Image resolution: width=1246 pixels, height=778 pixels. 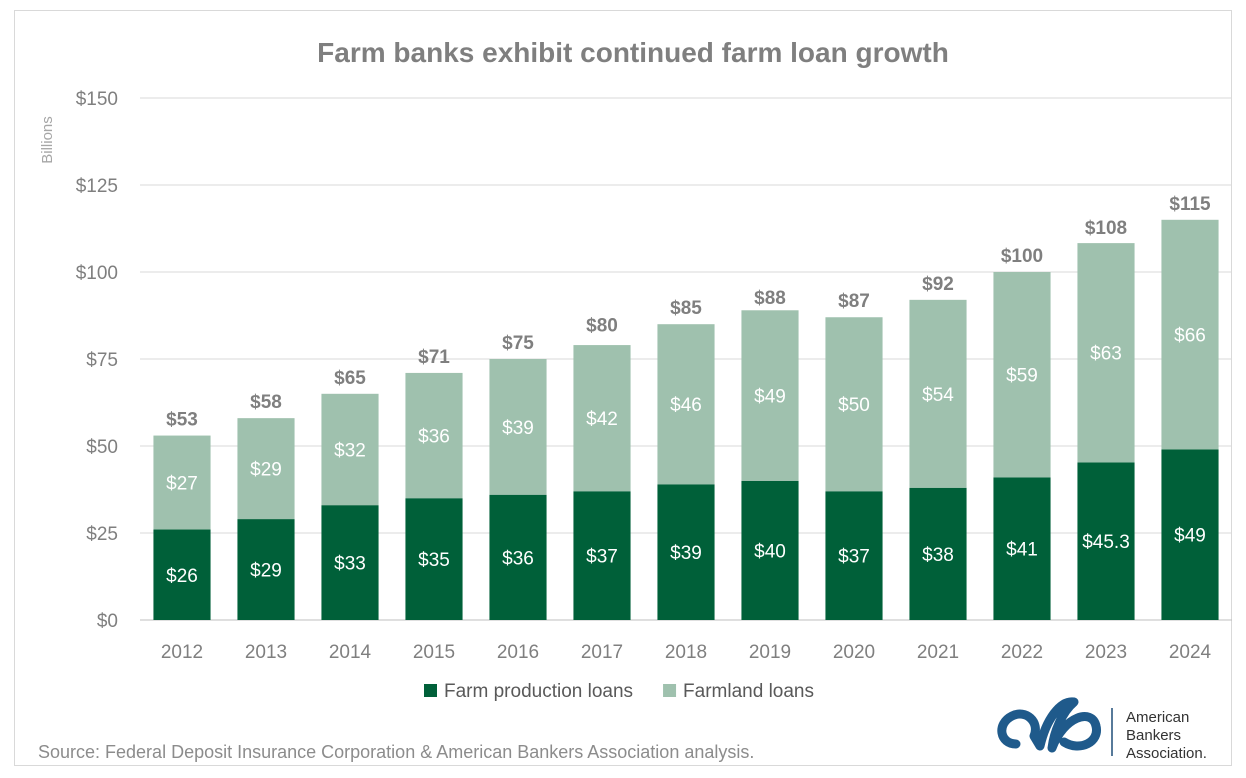 I want to click on legend-entry: Farmland loans, so click(x=748, y=691).